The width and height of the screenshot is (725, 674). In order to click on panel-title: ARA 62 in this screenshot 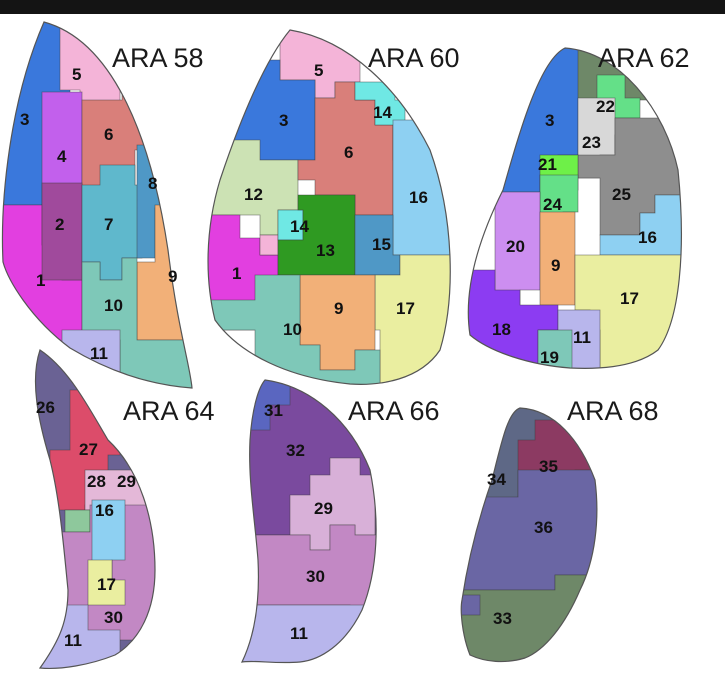, I will do `click(644, 58)`.